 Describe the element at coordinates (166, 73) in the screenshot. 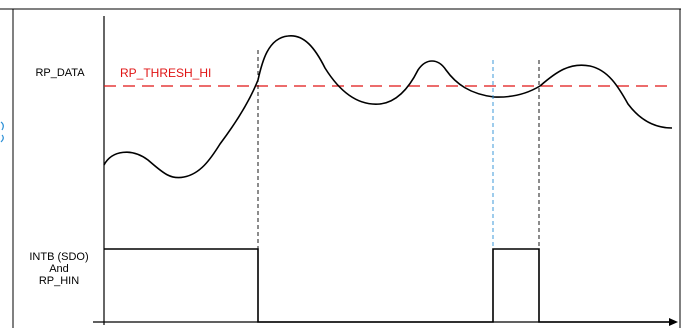

I see `threshold-label: RP_THRESH_HI` at that location.